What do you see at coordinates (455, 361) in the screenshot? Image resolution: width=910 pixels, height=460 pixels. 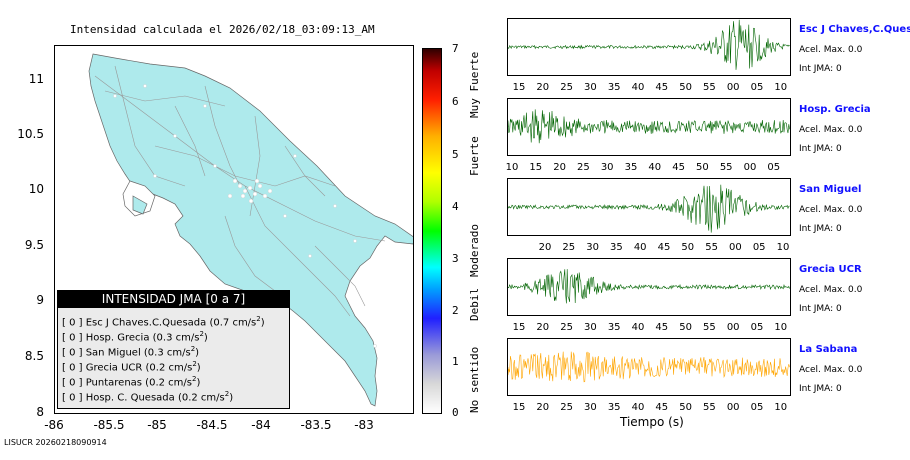 I see `colorbar-tick: 1` at bounding box center [455, 361].